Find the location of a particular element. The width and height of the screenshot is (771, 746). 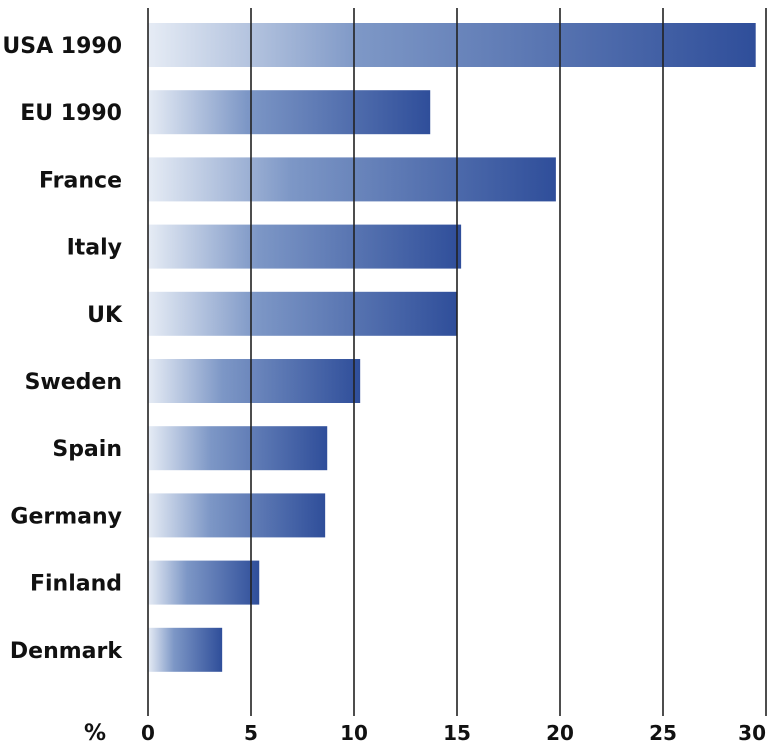

bar-france is located at coordinates (352, 179).